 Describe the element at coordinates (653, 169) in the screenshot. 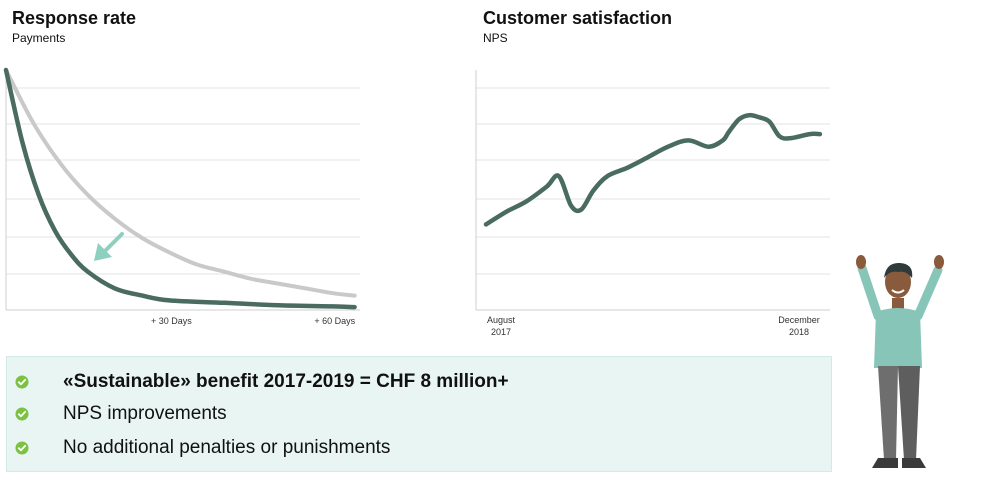

I see `series-line` at that location.